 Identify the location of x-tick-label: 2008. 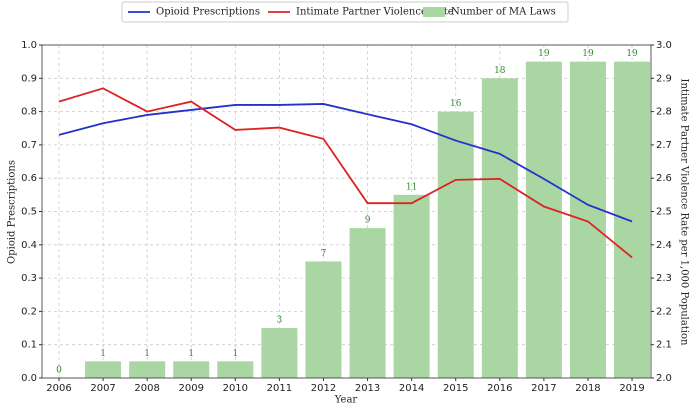
(146, 388).